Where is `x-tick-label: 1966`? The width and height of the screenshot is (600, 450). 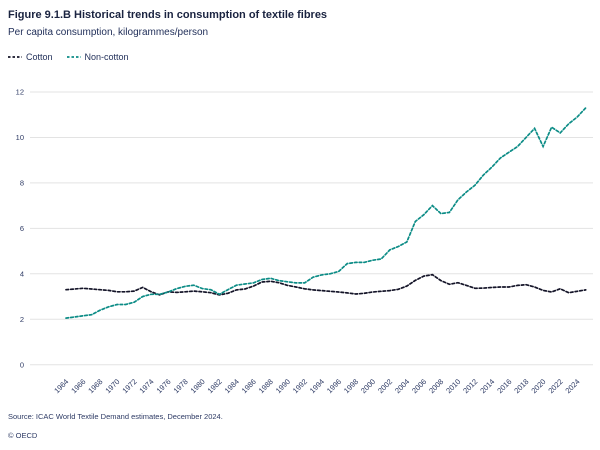
x-tick-label: 1966 is located at coordinates (78, 386).